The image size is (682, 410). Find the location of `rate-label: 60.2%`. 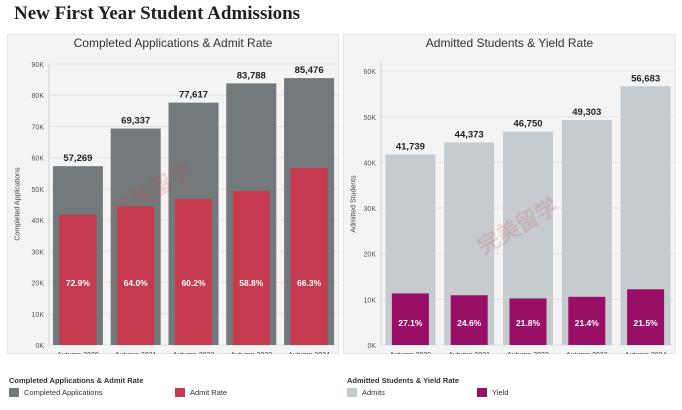

rate-label: 60.2% is located at coordinates (193, 283).